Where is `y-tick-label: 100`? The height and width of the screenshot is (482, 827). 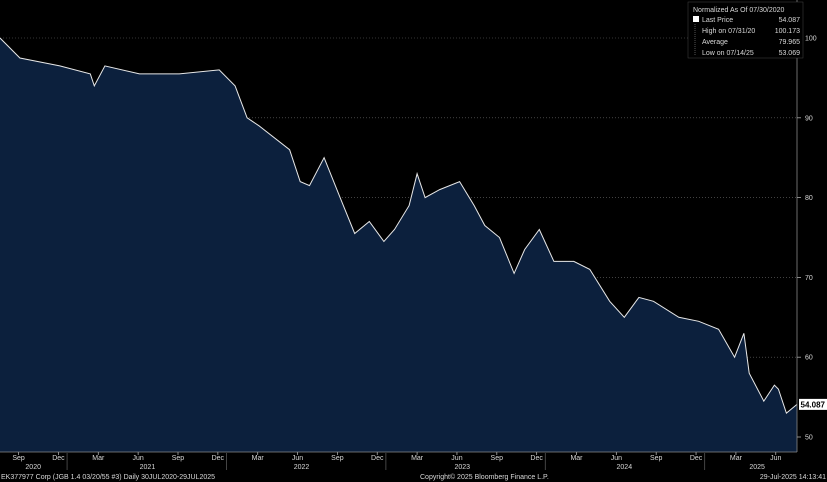 y-tick-label: 100 is located at coordinates (811, 39).